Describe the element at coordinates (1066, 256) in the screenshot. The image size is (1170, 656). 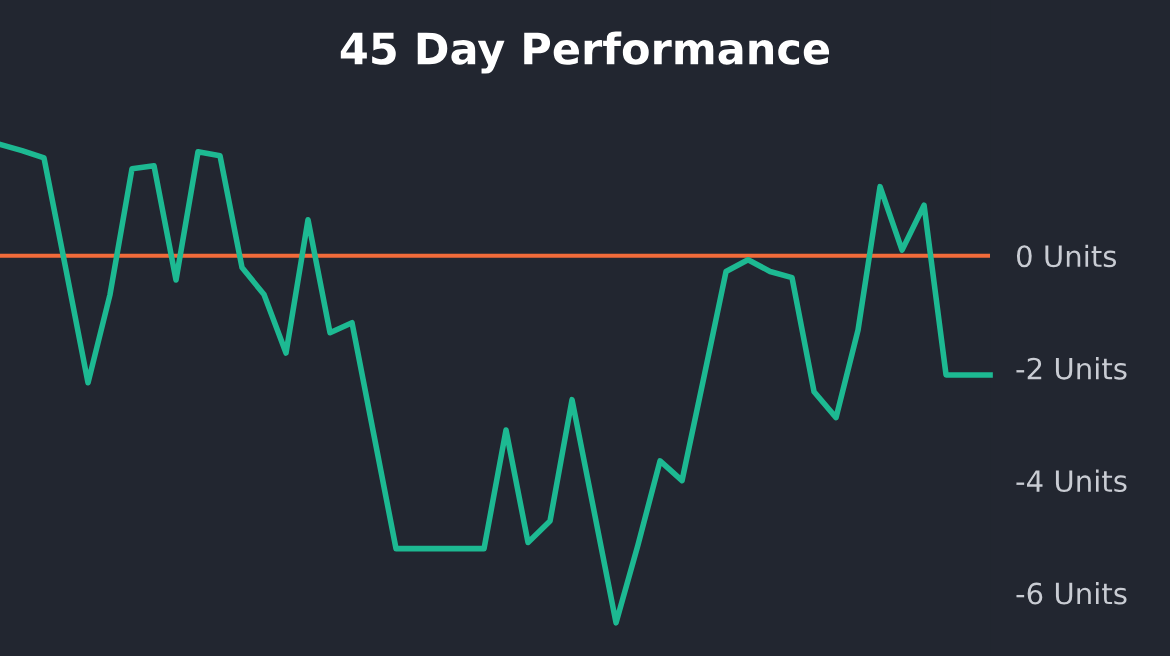
I see `y-tick-label: 0 Units` at that location.